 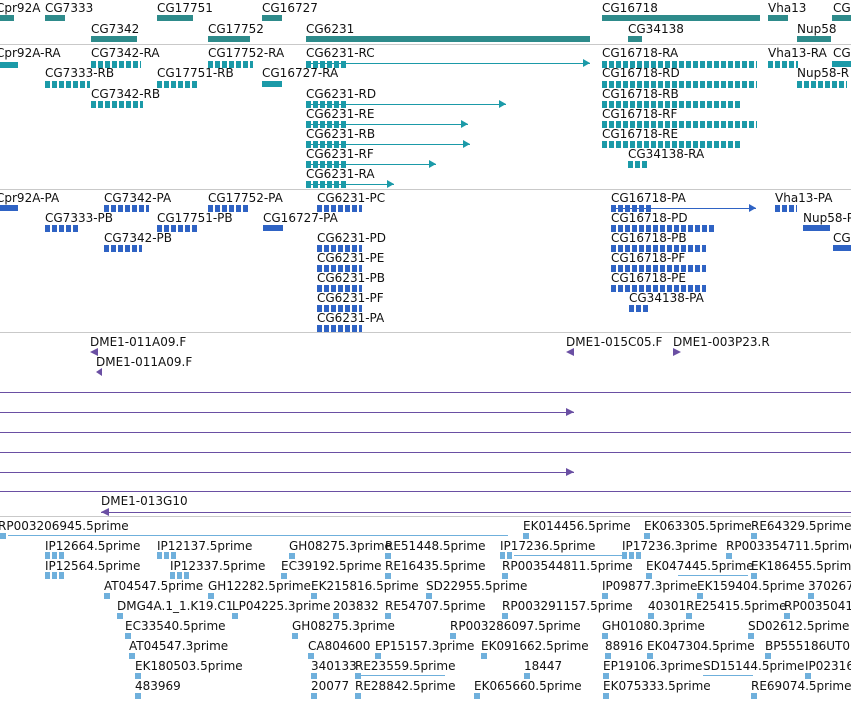 I want to click on feature-label: RE28842.5prime, so click(x=405, y=686).